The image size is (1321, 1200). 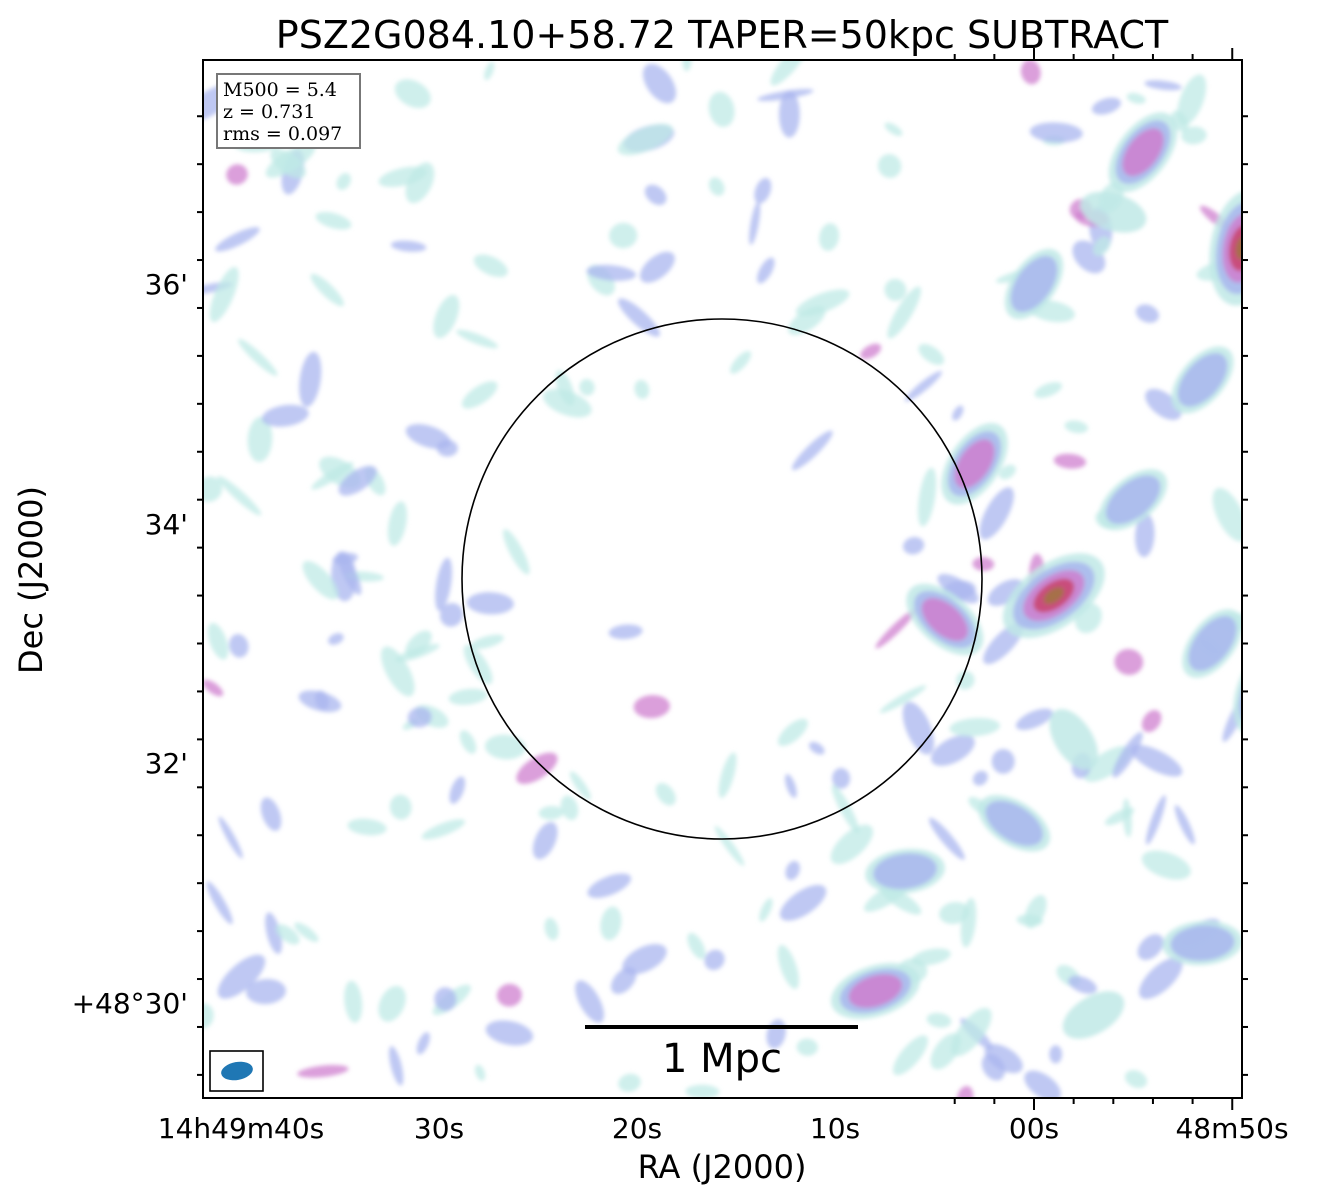 What do you see at coordinates (721, 1053) in the screenshot?
I see `scale-bar: 1 Mpc` at bounding box center [721, 1053].